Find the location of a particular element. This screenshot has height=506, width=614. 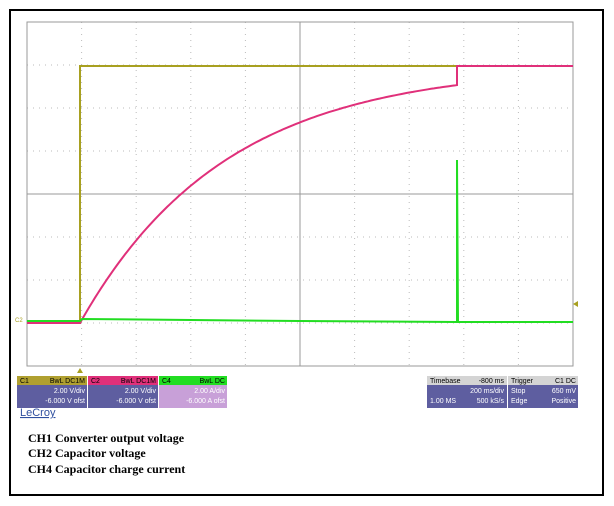

scale: 2.00 A/div is located at coordinates (209, 391).